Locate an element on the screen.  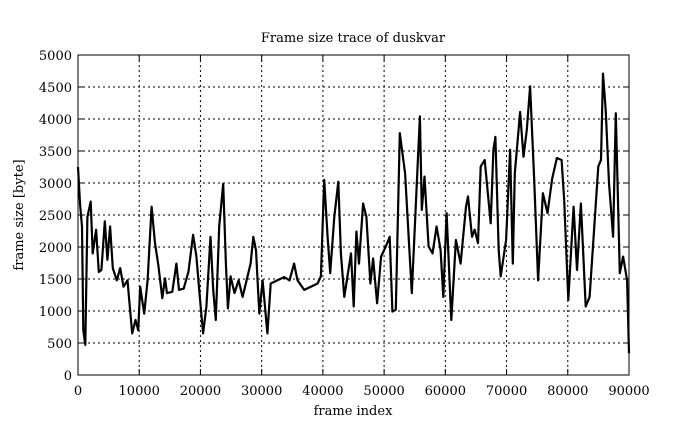
x-tick-label: 40000 is located at coordinates (322, 391).